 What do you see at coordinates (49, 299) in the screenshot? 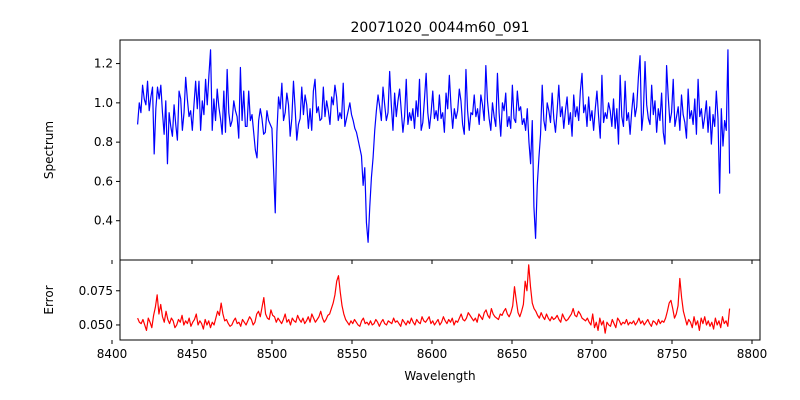
I see `error-y-axis-label: Error` at bounding box center [49, 299].